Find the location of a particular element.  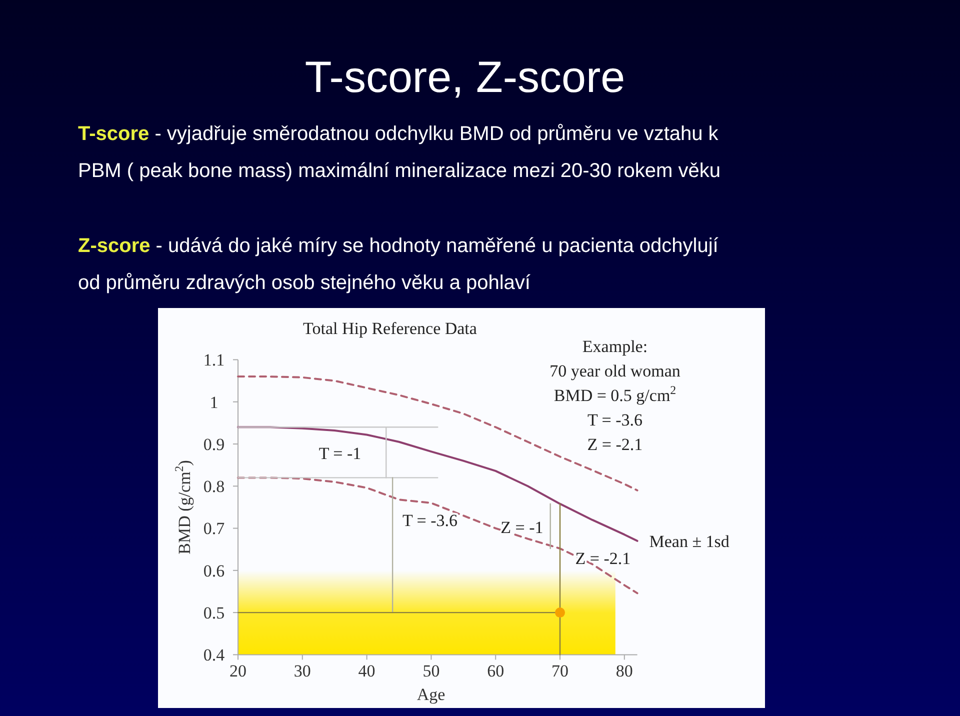

x-tick-label: 60 is located at coordinates (495, 671).